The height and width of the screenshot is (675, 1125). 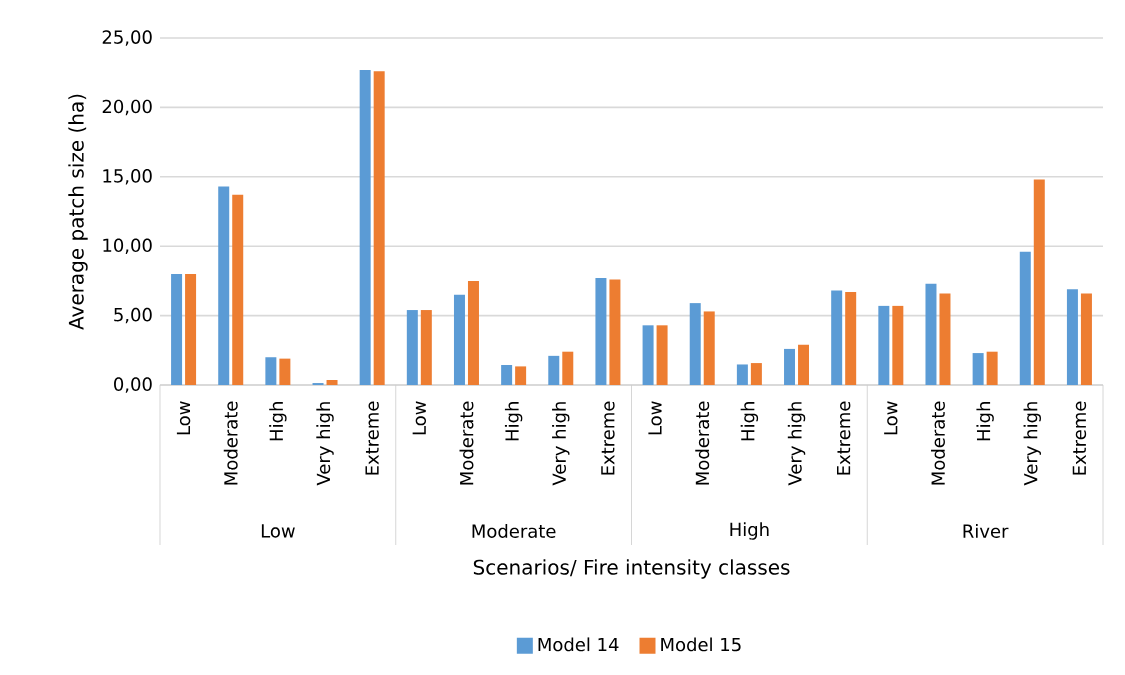 I want to click on x-axis-title: Scenarios/ Fire intensity classes, so click(x=631, y=569).